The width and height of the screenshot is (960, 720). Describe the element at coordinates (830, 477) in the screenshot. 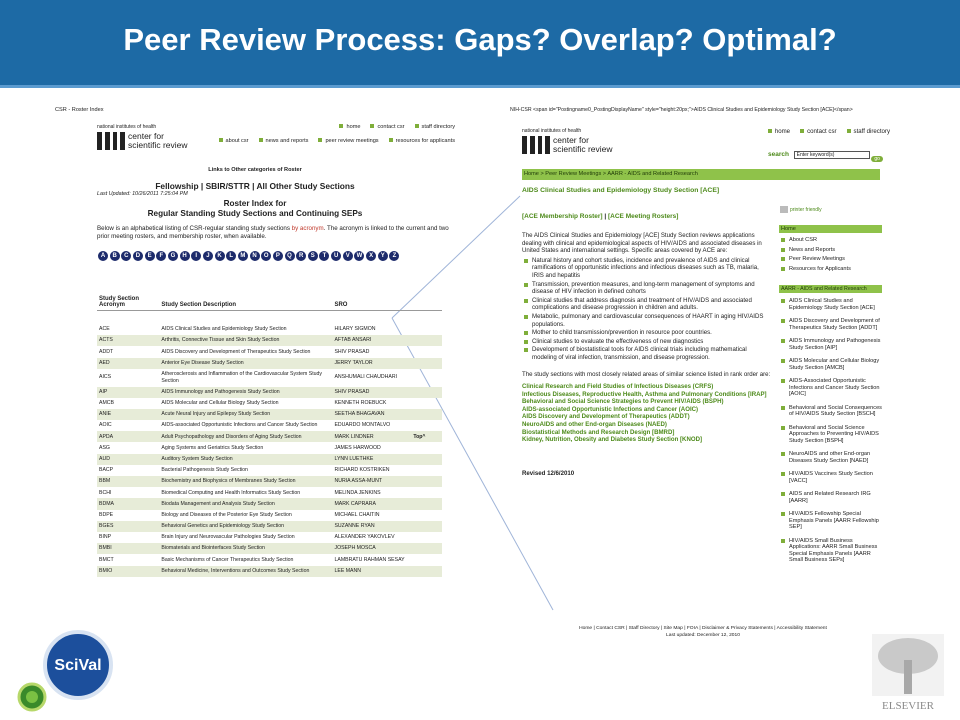

I see `sidebar-link: HIV/AIDS Vaccines Study Section [VACC]` at that location.